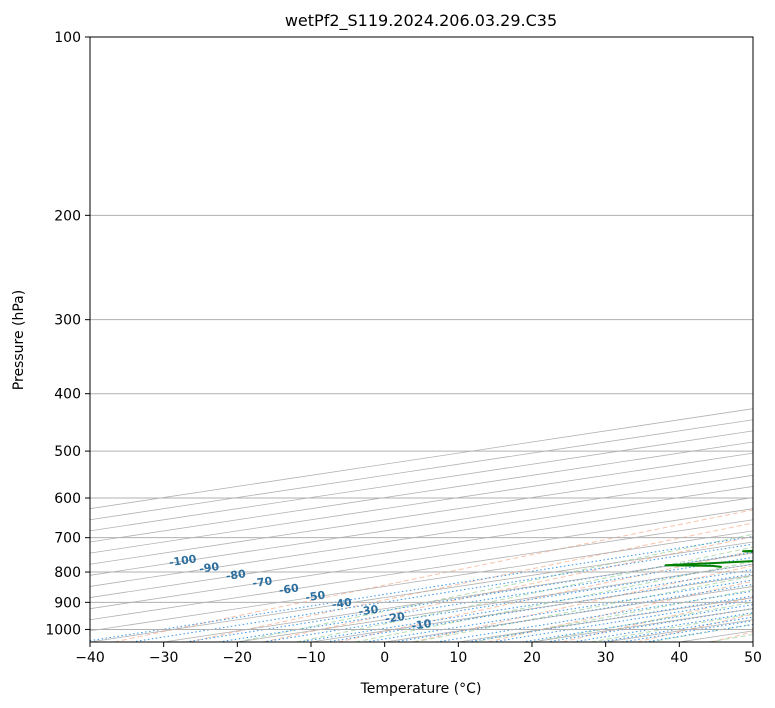 The height and width of the screenshot is (708, 775). Describe the element at coordinates (67, 334) in the screenshot. I see `y-axis: 100 200 300 400 500 600 700 800 900 1000` at that location.